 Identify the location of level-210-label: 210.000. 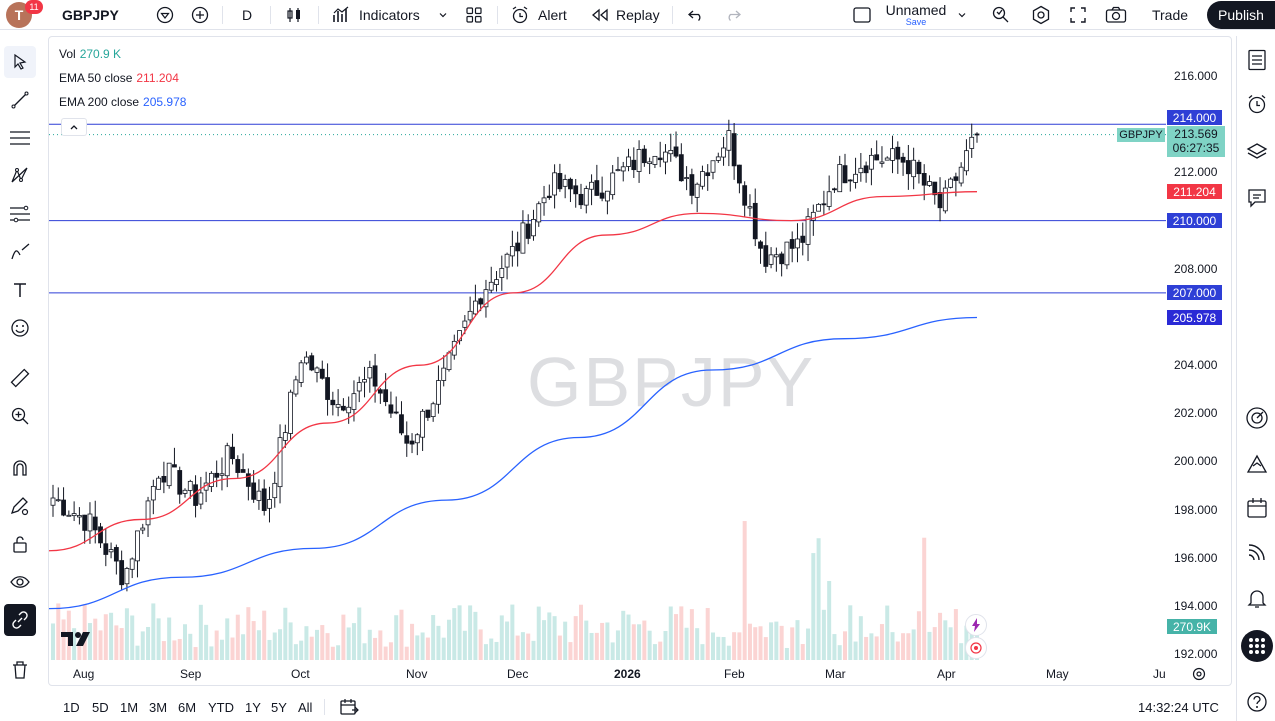
(1194, 220).